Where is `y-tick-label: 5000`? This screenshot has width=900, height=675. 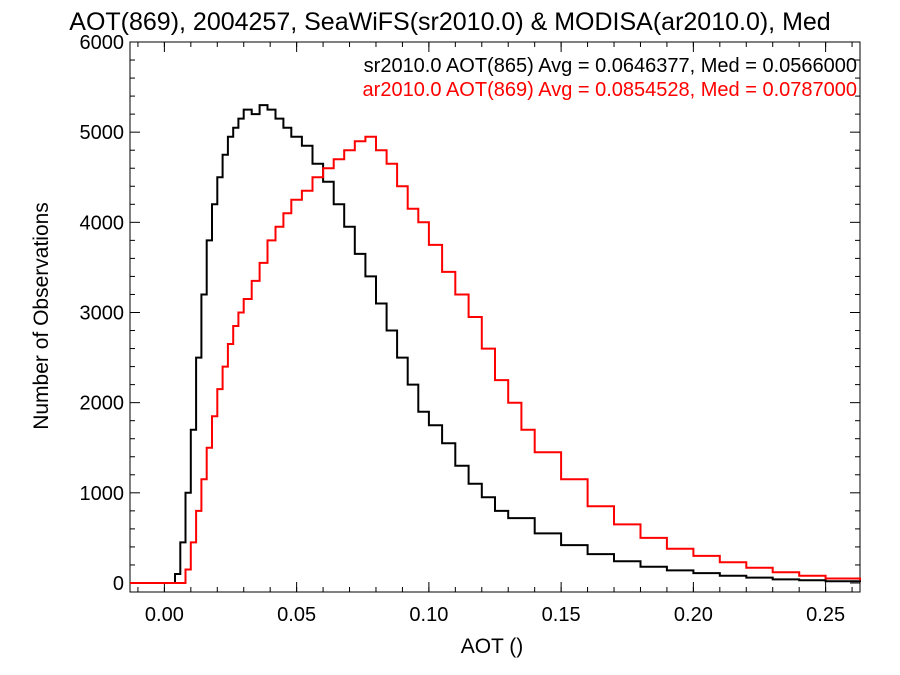
y-tick-label: 5000 is located at coordinates (102, 133).